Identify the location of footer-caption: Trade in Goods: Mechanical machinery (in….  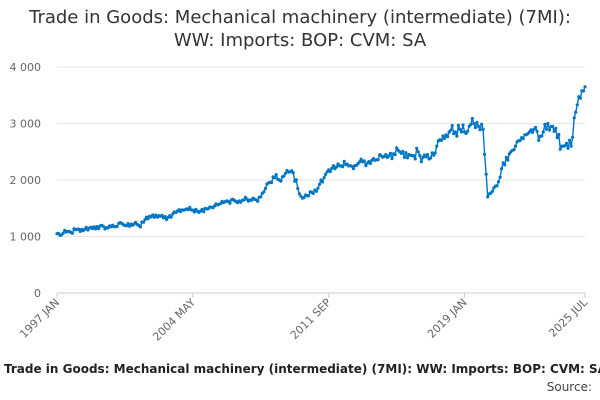
(302, 369).